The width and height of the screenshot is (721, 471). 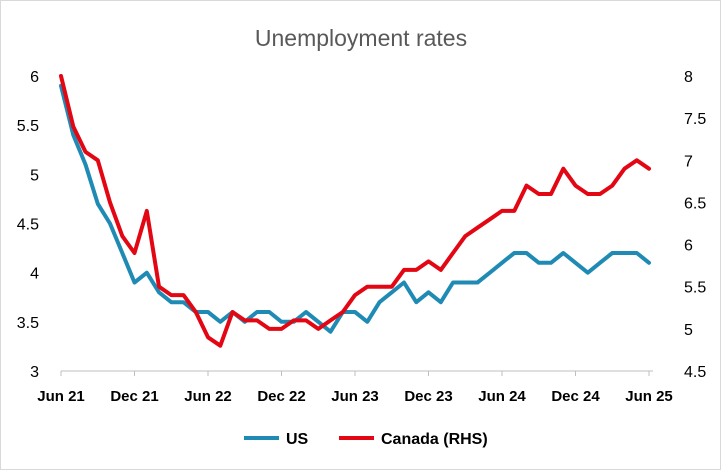 I want to click on y-right-tick-label: 5, so click(x=688, y=330).